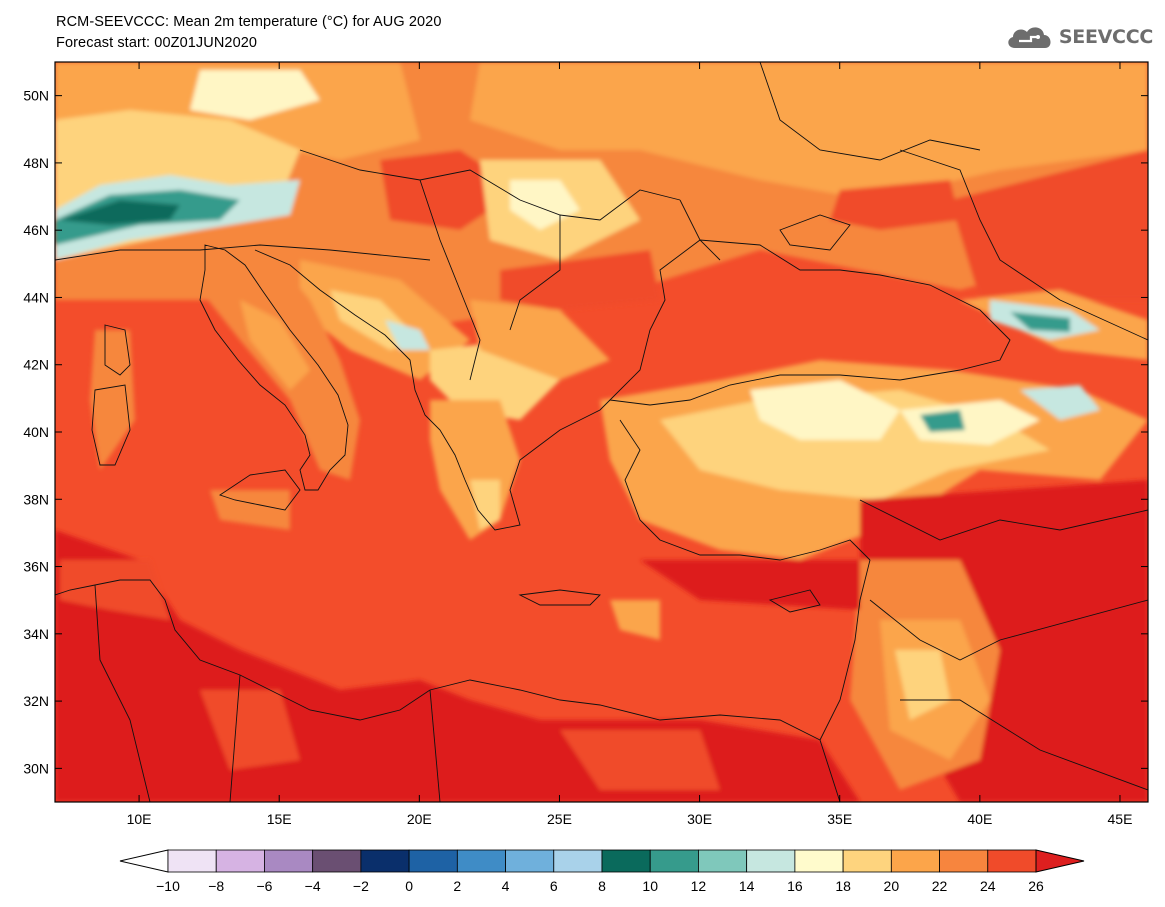 The height and width of the screenshot is (907, 1165). Describe the element at coordinates (457, 886) in the screenshot. I see `colorbar-label: 2` at that location.